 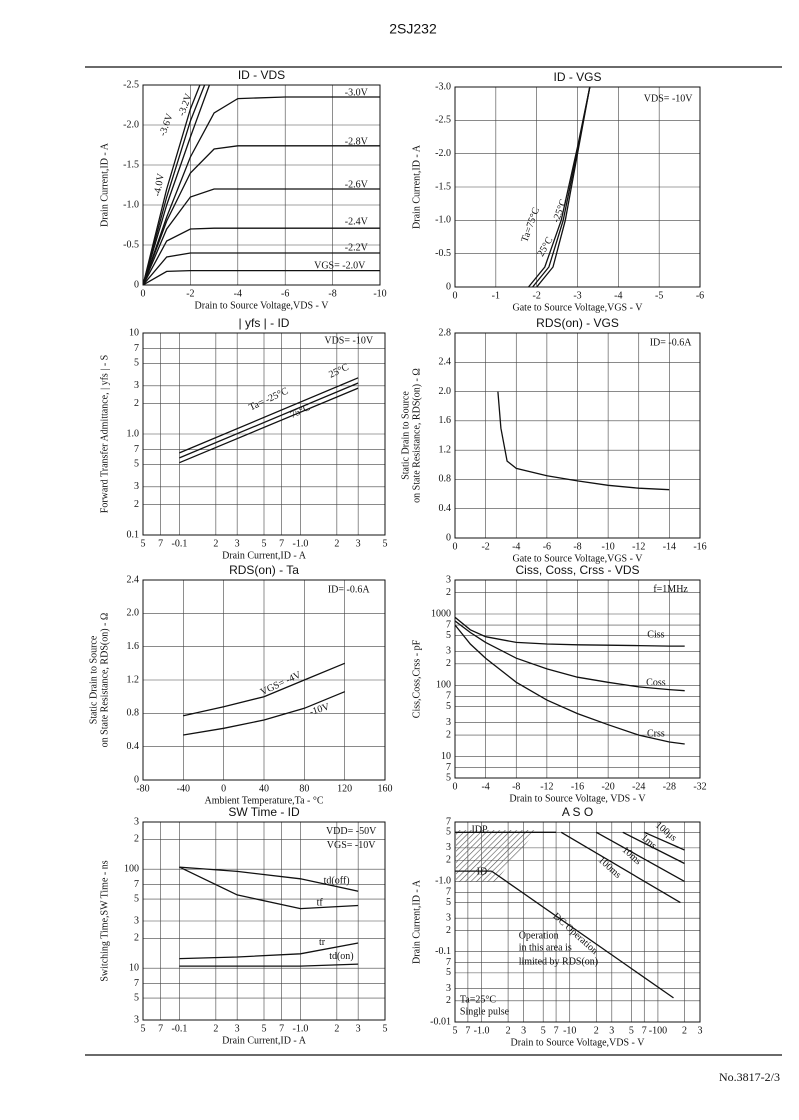 What do you see at coordinates (385, 788) in the screenshot?
I see `x-tick-label: 160` at bounding box center [385, 788].